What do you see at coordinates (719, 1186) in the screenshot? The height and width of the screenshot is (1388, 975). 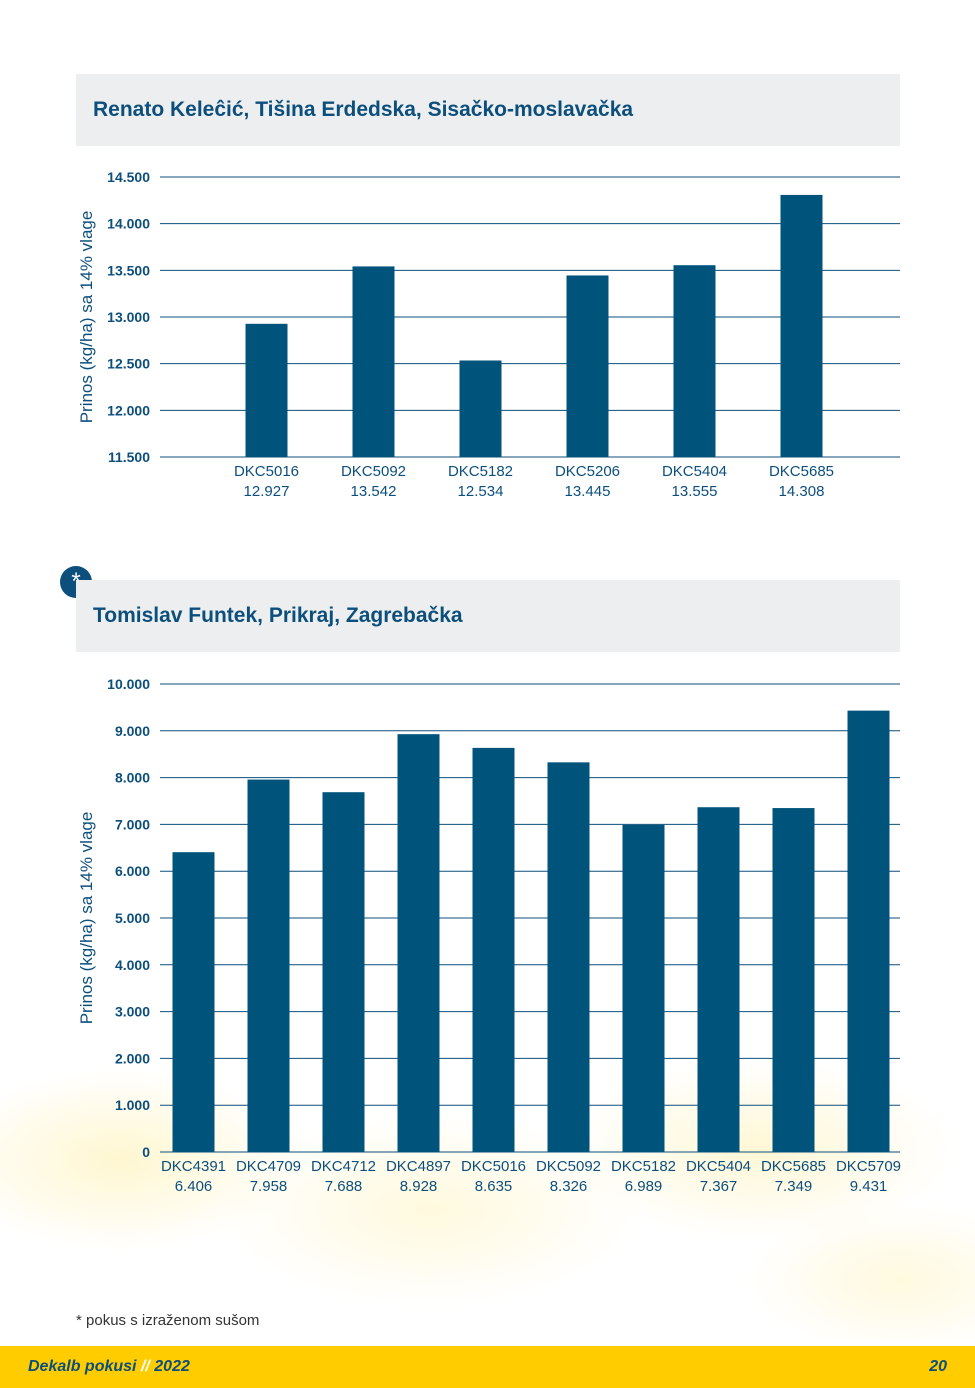 I see `data-label: 7.367` at bounding box center [719, 1186].